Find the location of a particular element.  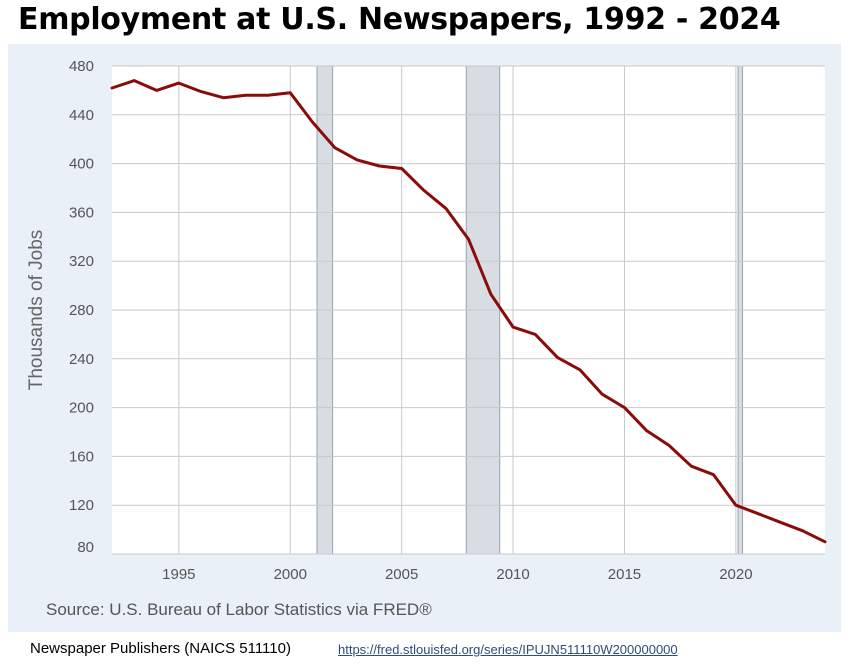

x-tick-label-2005: 2005 is located at coordinates (401, 574).